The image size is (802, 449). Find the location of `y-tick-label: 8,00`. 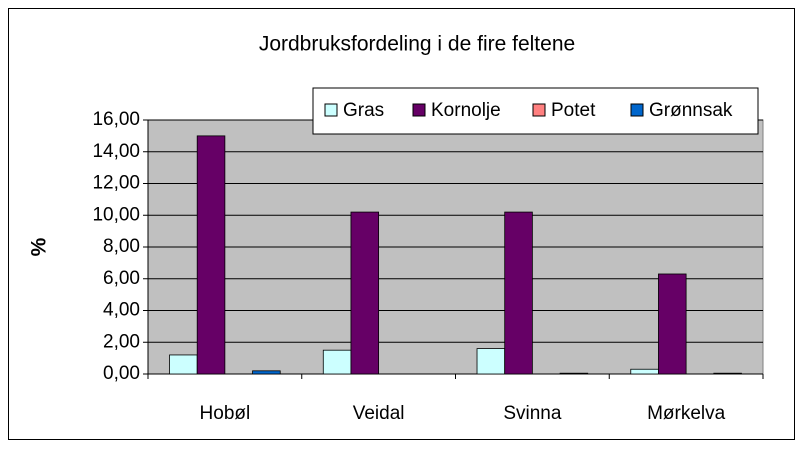

y-tick-label: 8,00 is located at coordinates (121, 246).